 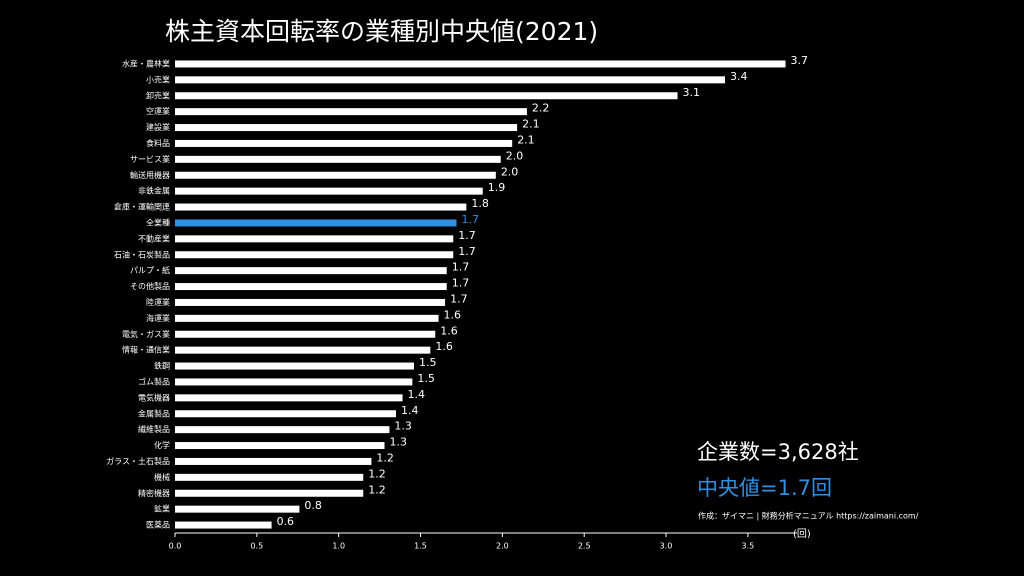 I want to click on x-tick-label: 2.0, so click(x=502, y=546).